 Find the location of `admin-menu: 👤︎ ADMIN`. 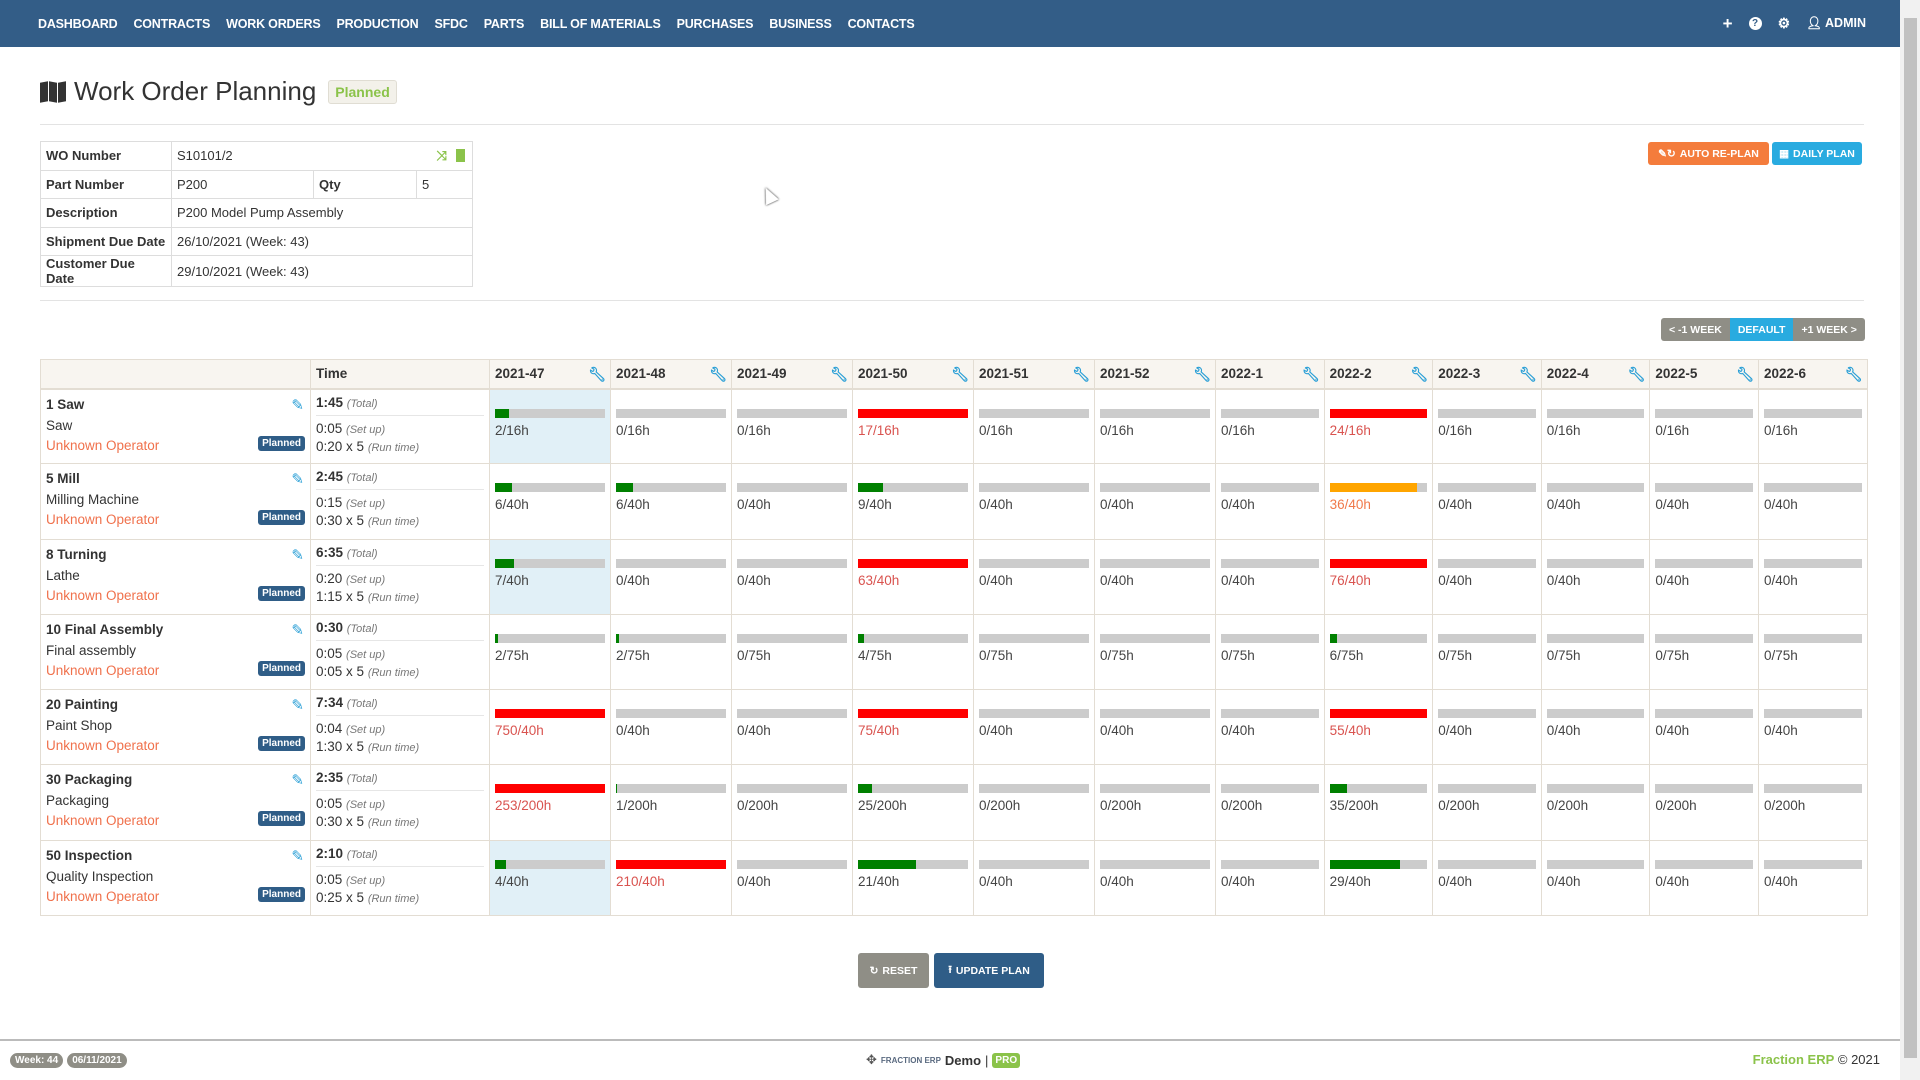

admin-menu: 👤︎ ADMIN is located at coordinates (1836, 23).